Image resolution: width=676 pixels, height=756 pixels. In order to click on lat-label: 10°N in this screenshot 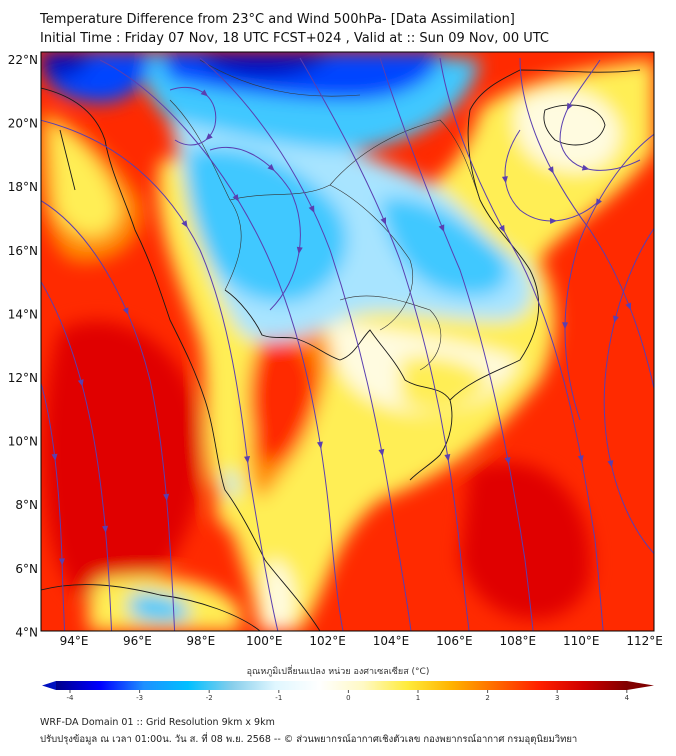, I will do `click(23, 442)`.